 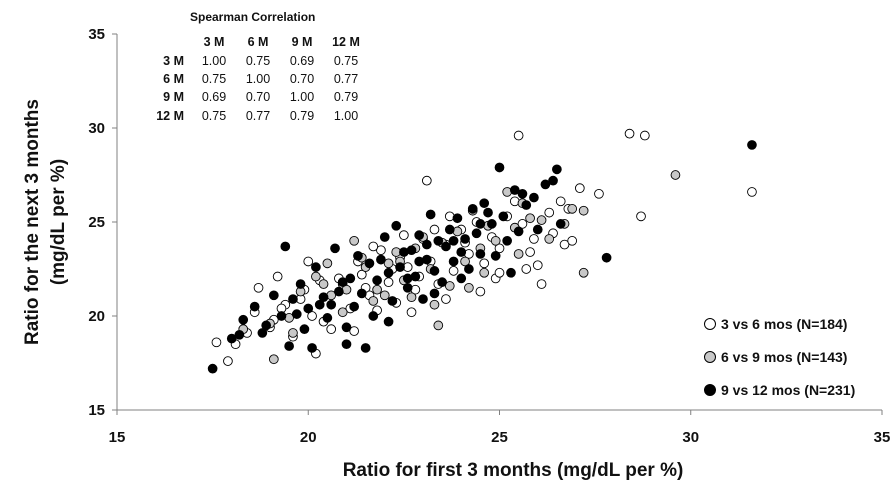 What do you see at coordinates (117, 437) in the screenshot?
I see `x-tick-label: 15` at bounding box center [117, 437].